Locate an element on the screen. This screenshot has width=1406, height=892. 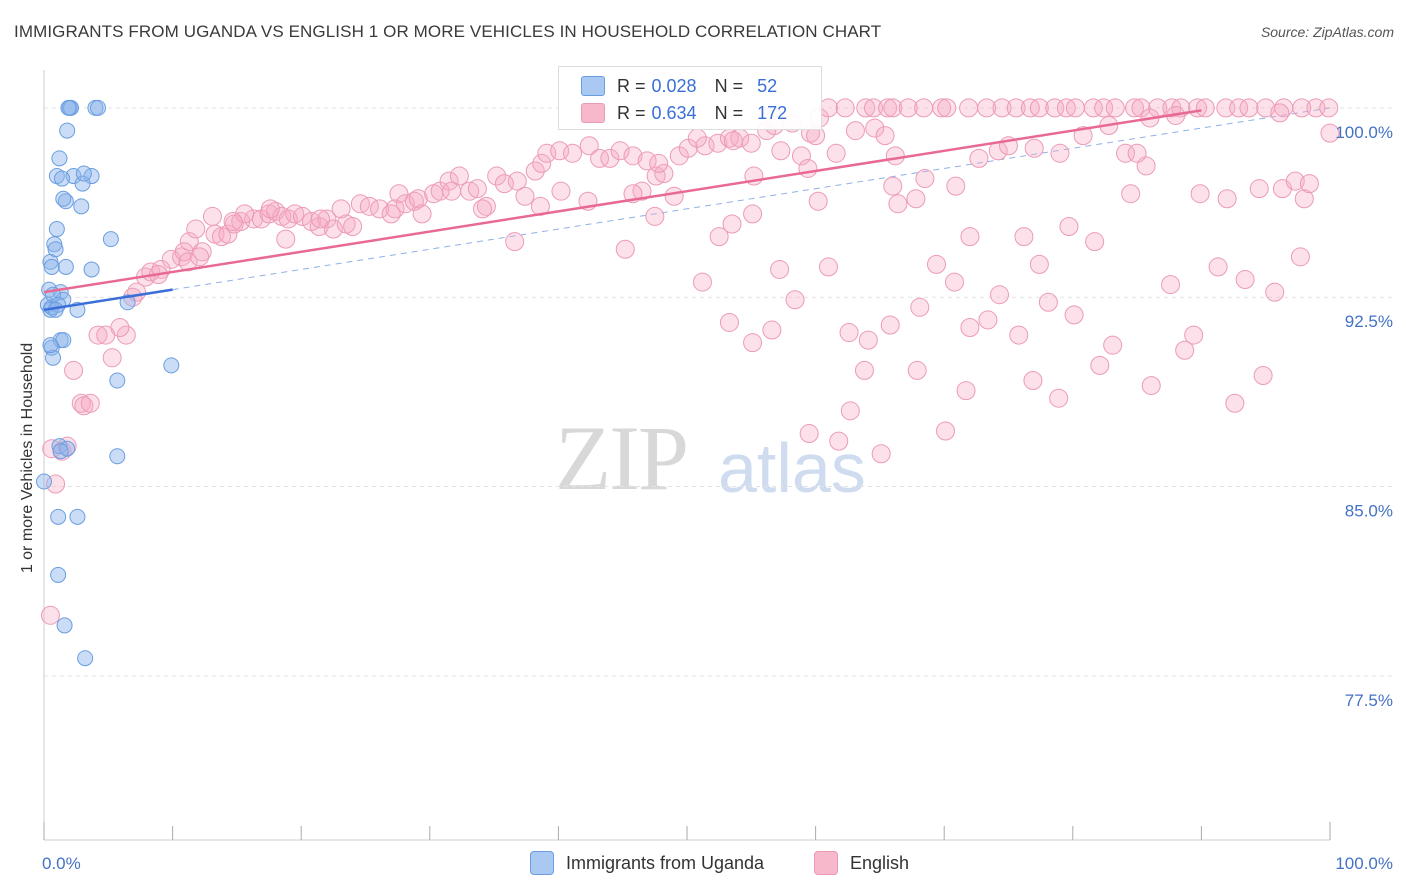
legend-label-english: English is located at coordinates (880, 862).